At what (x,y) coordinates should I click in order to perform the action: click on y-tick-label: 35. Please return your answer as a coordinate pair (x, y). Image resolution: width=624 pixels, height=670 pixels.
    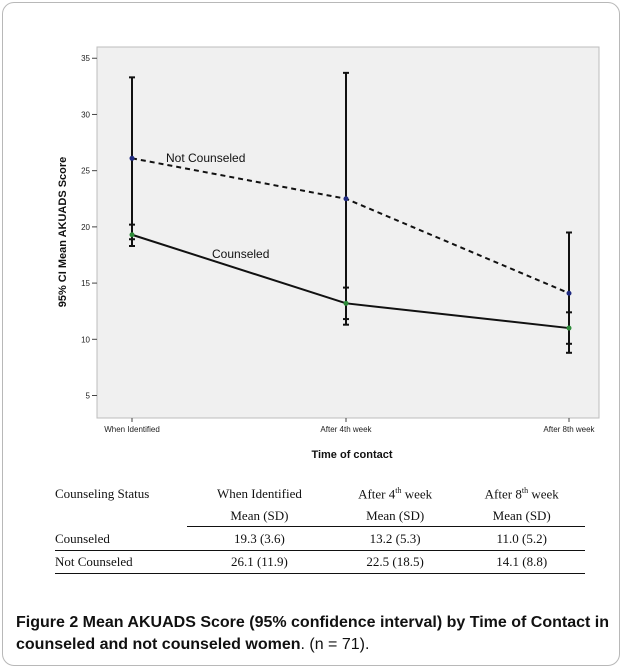
    Looking at the image, I should click on (85, 58).